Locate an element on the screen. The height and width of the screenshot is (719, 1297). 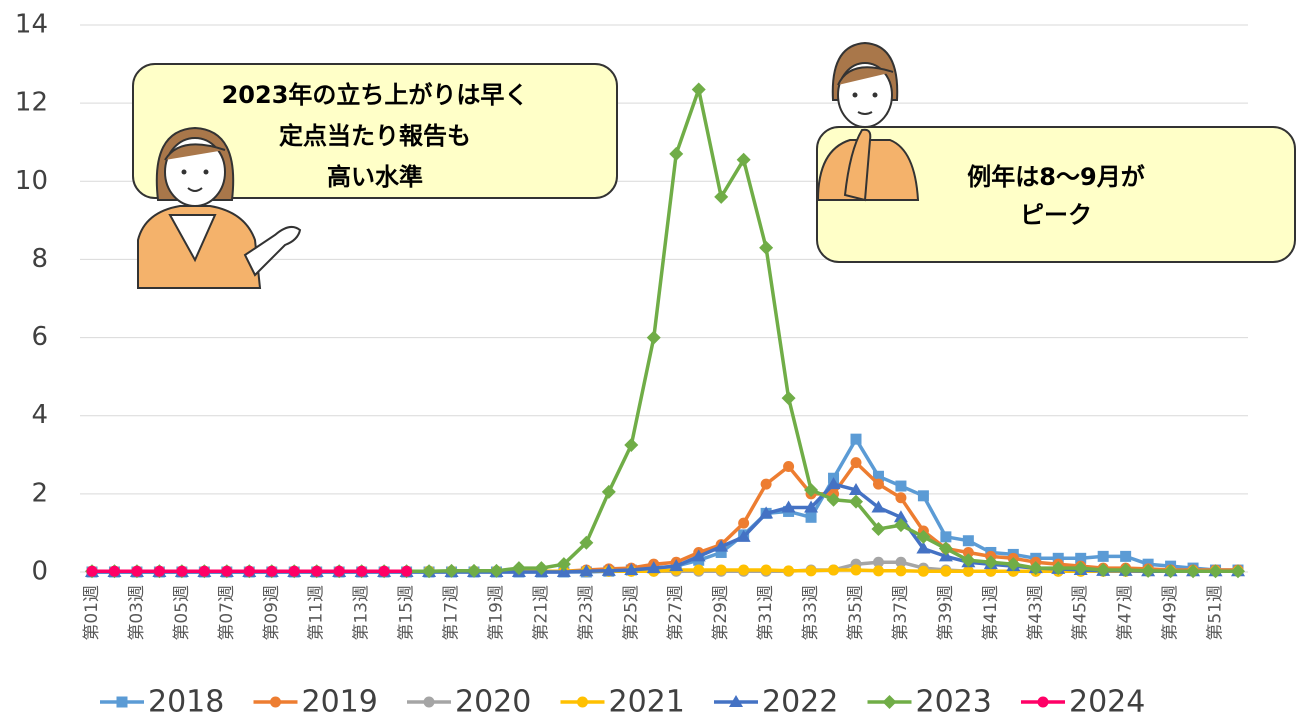
y-tick-label: 0 is located at coordinates (39, 572).